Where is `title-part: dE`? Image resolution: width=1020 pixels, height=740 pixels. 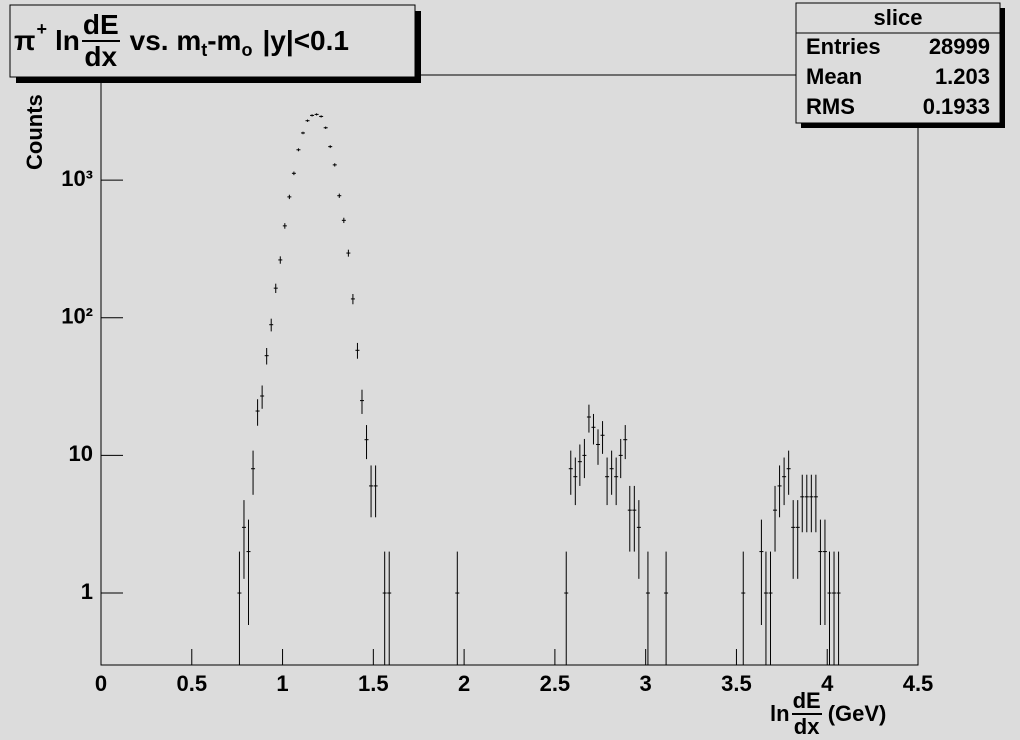
title-part: dE is located at coordinates (100, 25).